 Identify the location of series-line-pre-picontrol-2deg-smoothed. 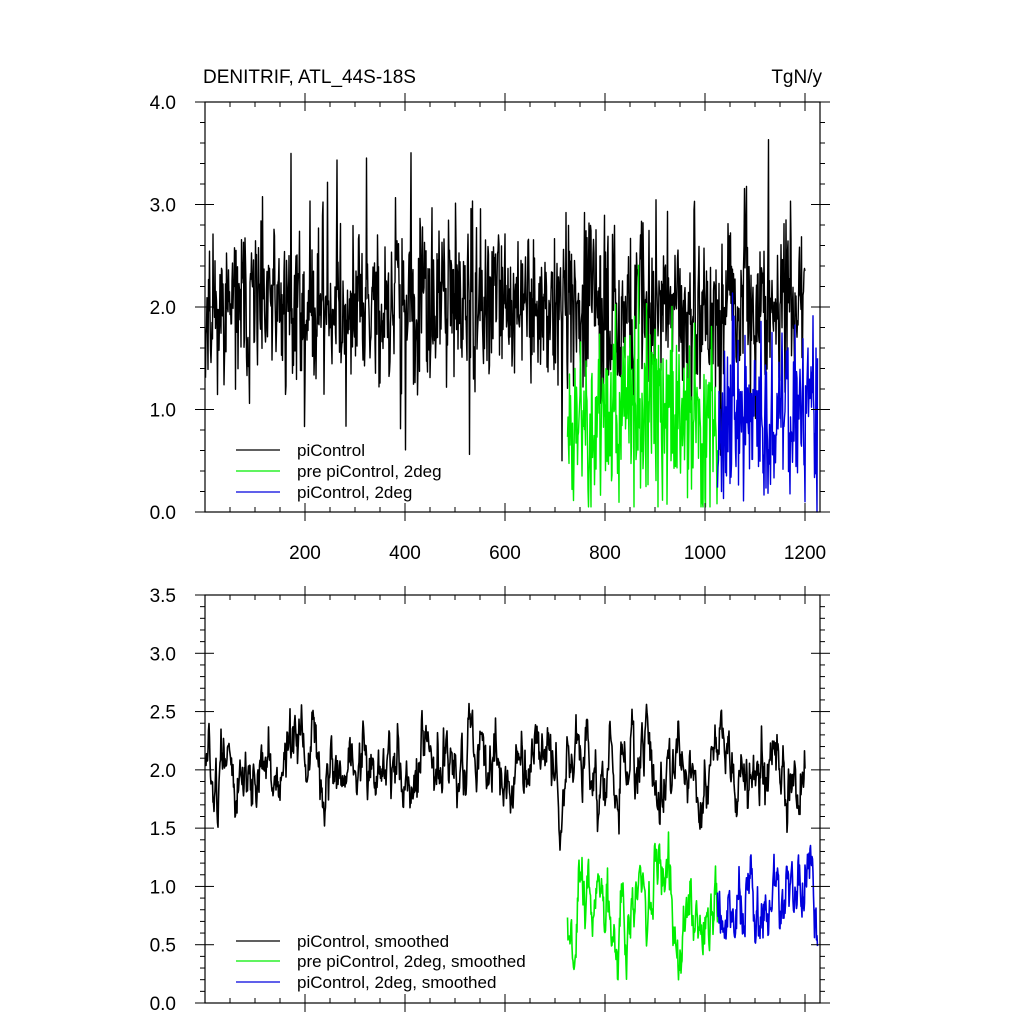
(642, 906).